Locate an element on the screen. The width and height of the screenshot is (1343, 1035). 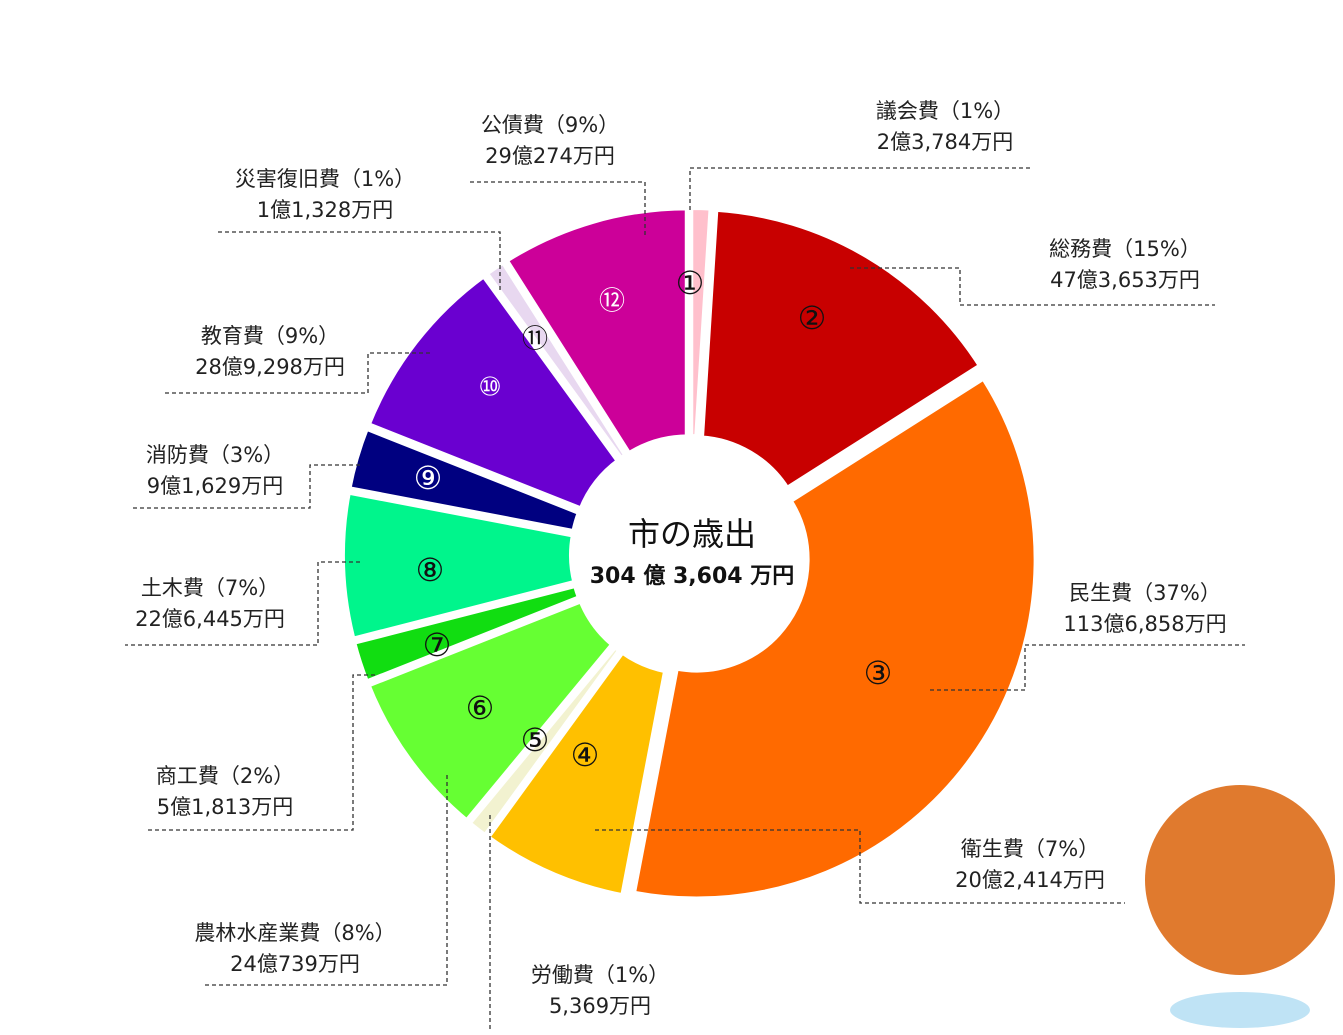
category-name: 民生費 is located at coordinates (1100, 593).